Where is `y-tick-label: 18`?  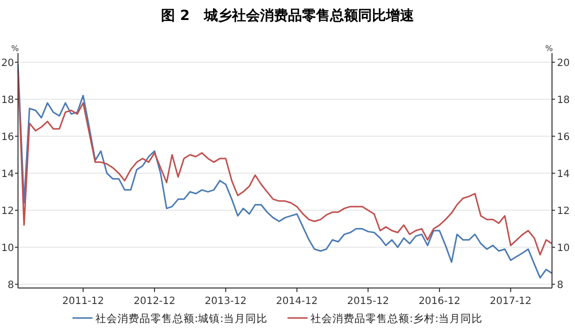
y-tick-label: 18 is located at coordinates (7, 100).